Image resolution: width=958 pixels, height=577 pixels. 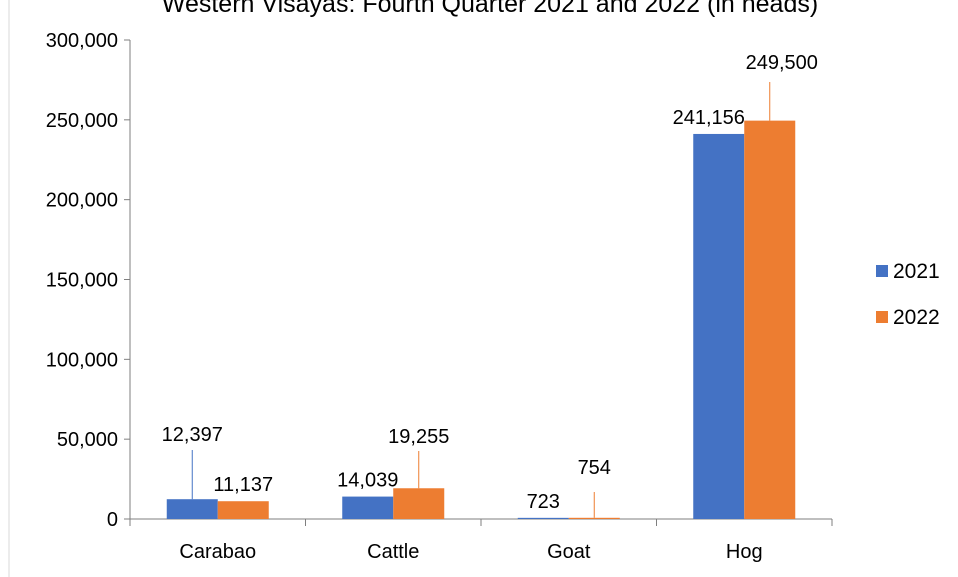 I want to click on data-label: 19,255, so click(x=418, y=437).